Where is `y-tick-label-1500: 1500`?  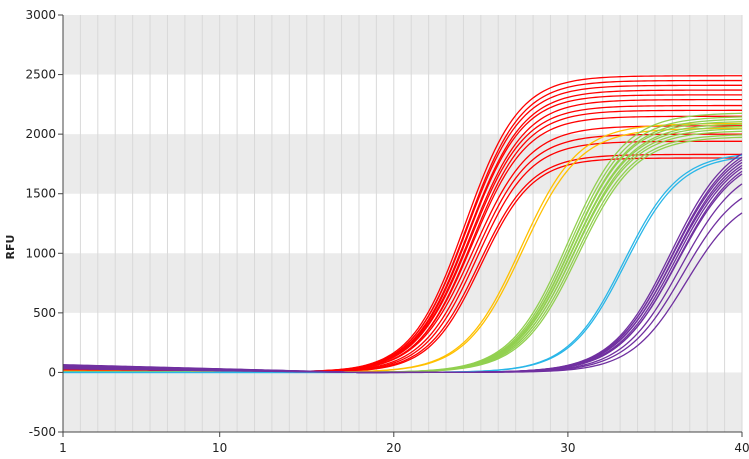 y-tick-label-1500: 1500 is located at coordinates (40, 194).